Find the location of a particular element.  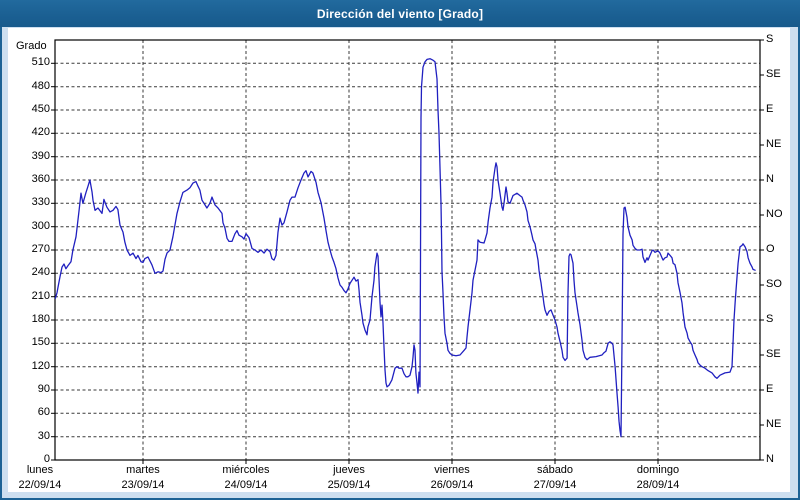

window-title: Dirección del viento [Grado] is located at coordinates (400, 13).